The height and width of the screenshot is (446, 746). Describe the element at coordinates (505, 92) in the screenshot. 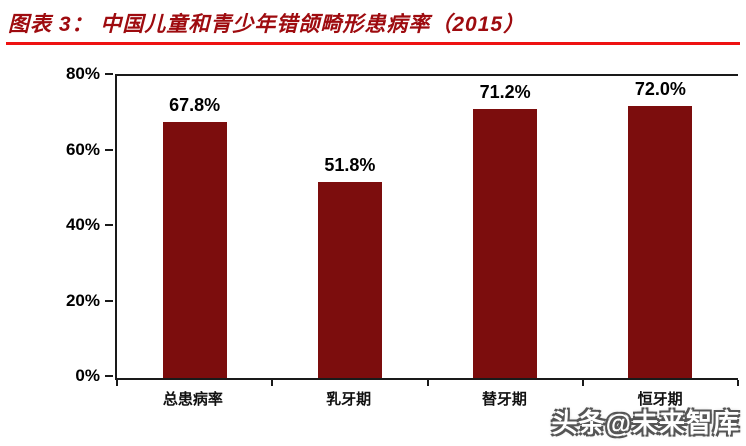

I see `bar-value-label: 71.2%` at that location.